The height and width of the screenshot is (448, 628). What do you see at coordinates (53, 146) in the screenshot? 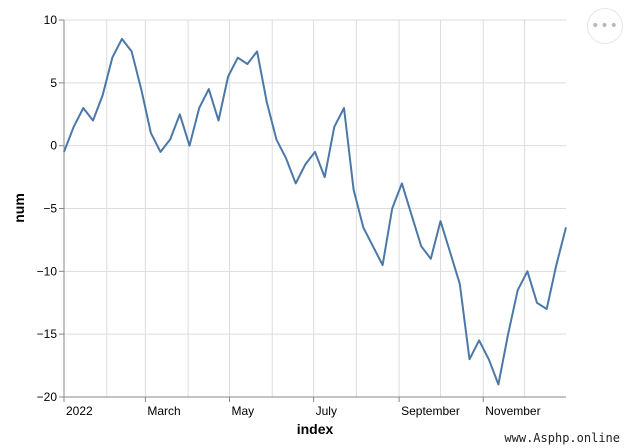
I see `y-tick-label: 0` at bounding box center [53, 146].